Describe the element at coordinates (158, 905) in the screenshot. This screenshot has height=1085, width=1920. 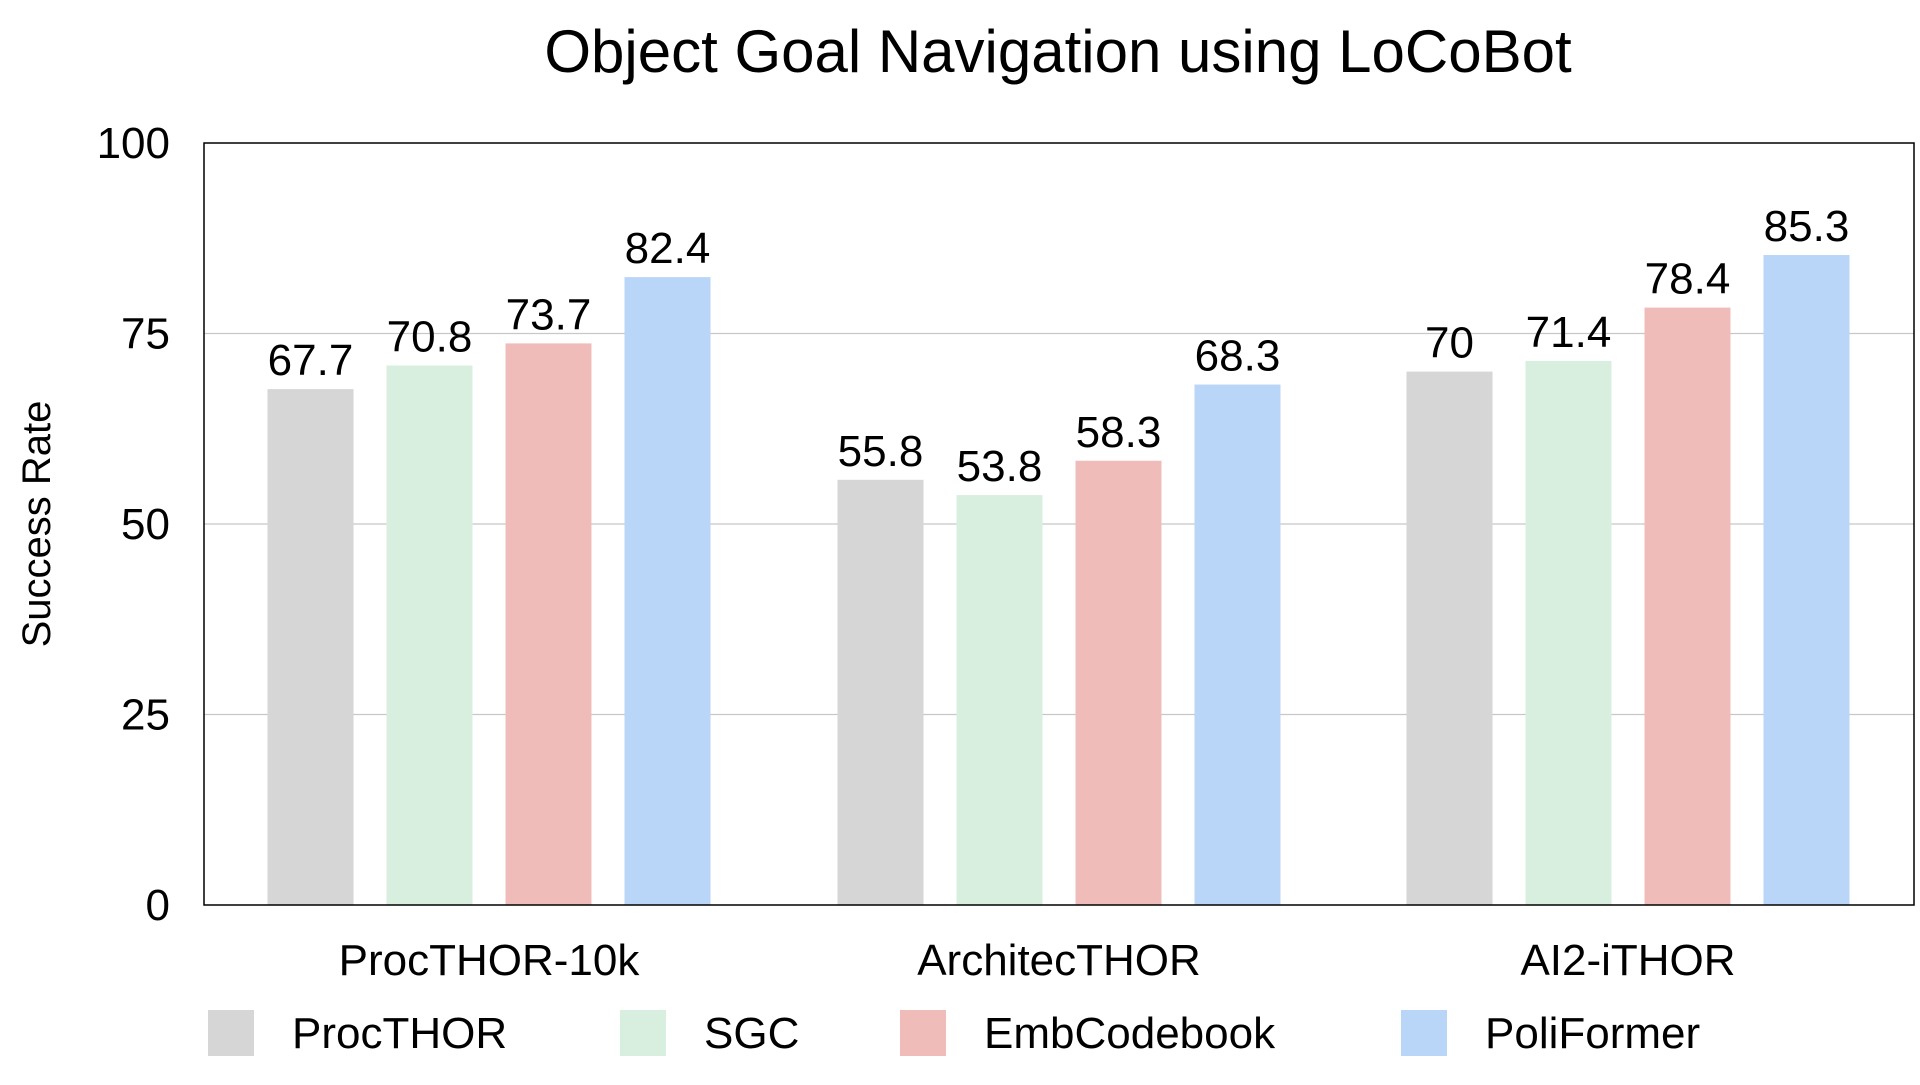
I see `y-tick-label: 0` at that location.